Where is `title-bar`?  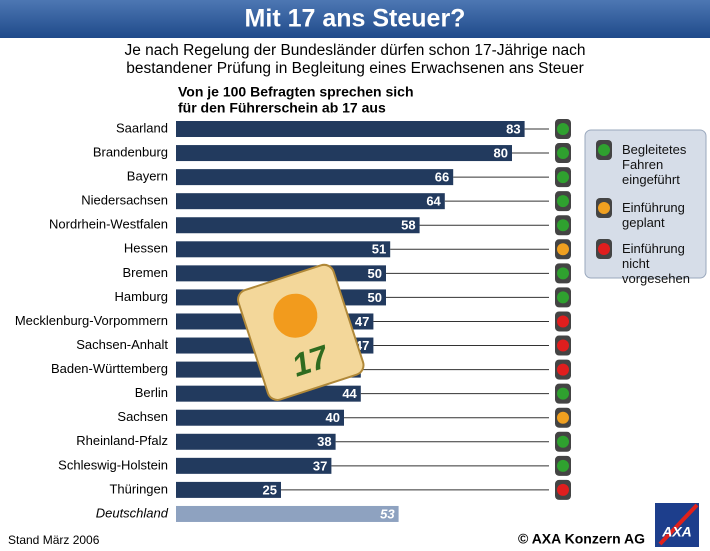 title-bar is located at coordinates (355, 19).